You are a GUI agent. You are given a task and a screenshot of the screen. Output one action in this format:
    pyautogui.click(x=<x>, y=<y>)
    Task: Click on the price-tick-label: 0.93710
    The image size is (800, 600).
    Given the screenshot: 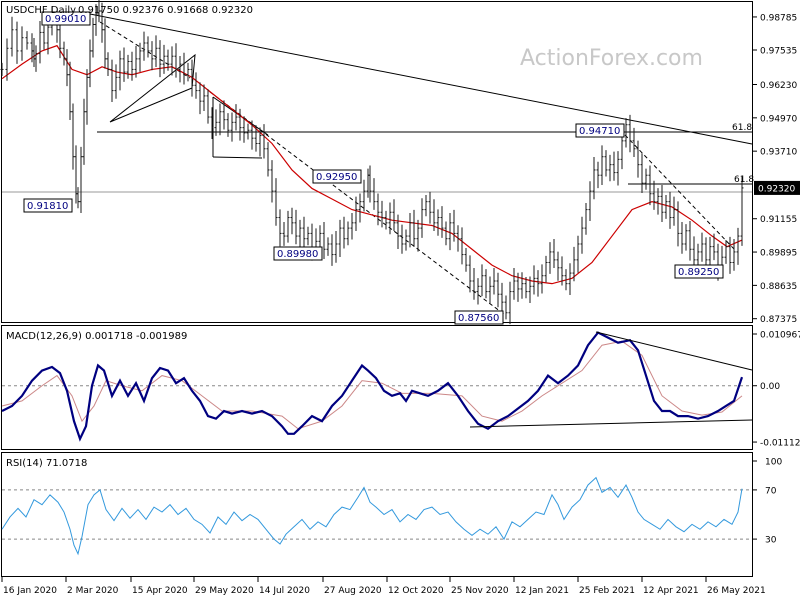 What is the action you would take?
    pyautogui.click(x=778, y=153)
    